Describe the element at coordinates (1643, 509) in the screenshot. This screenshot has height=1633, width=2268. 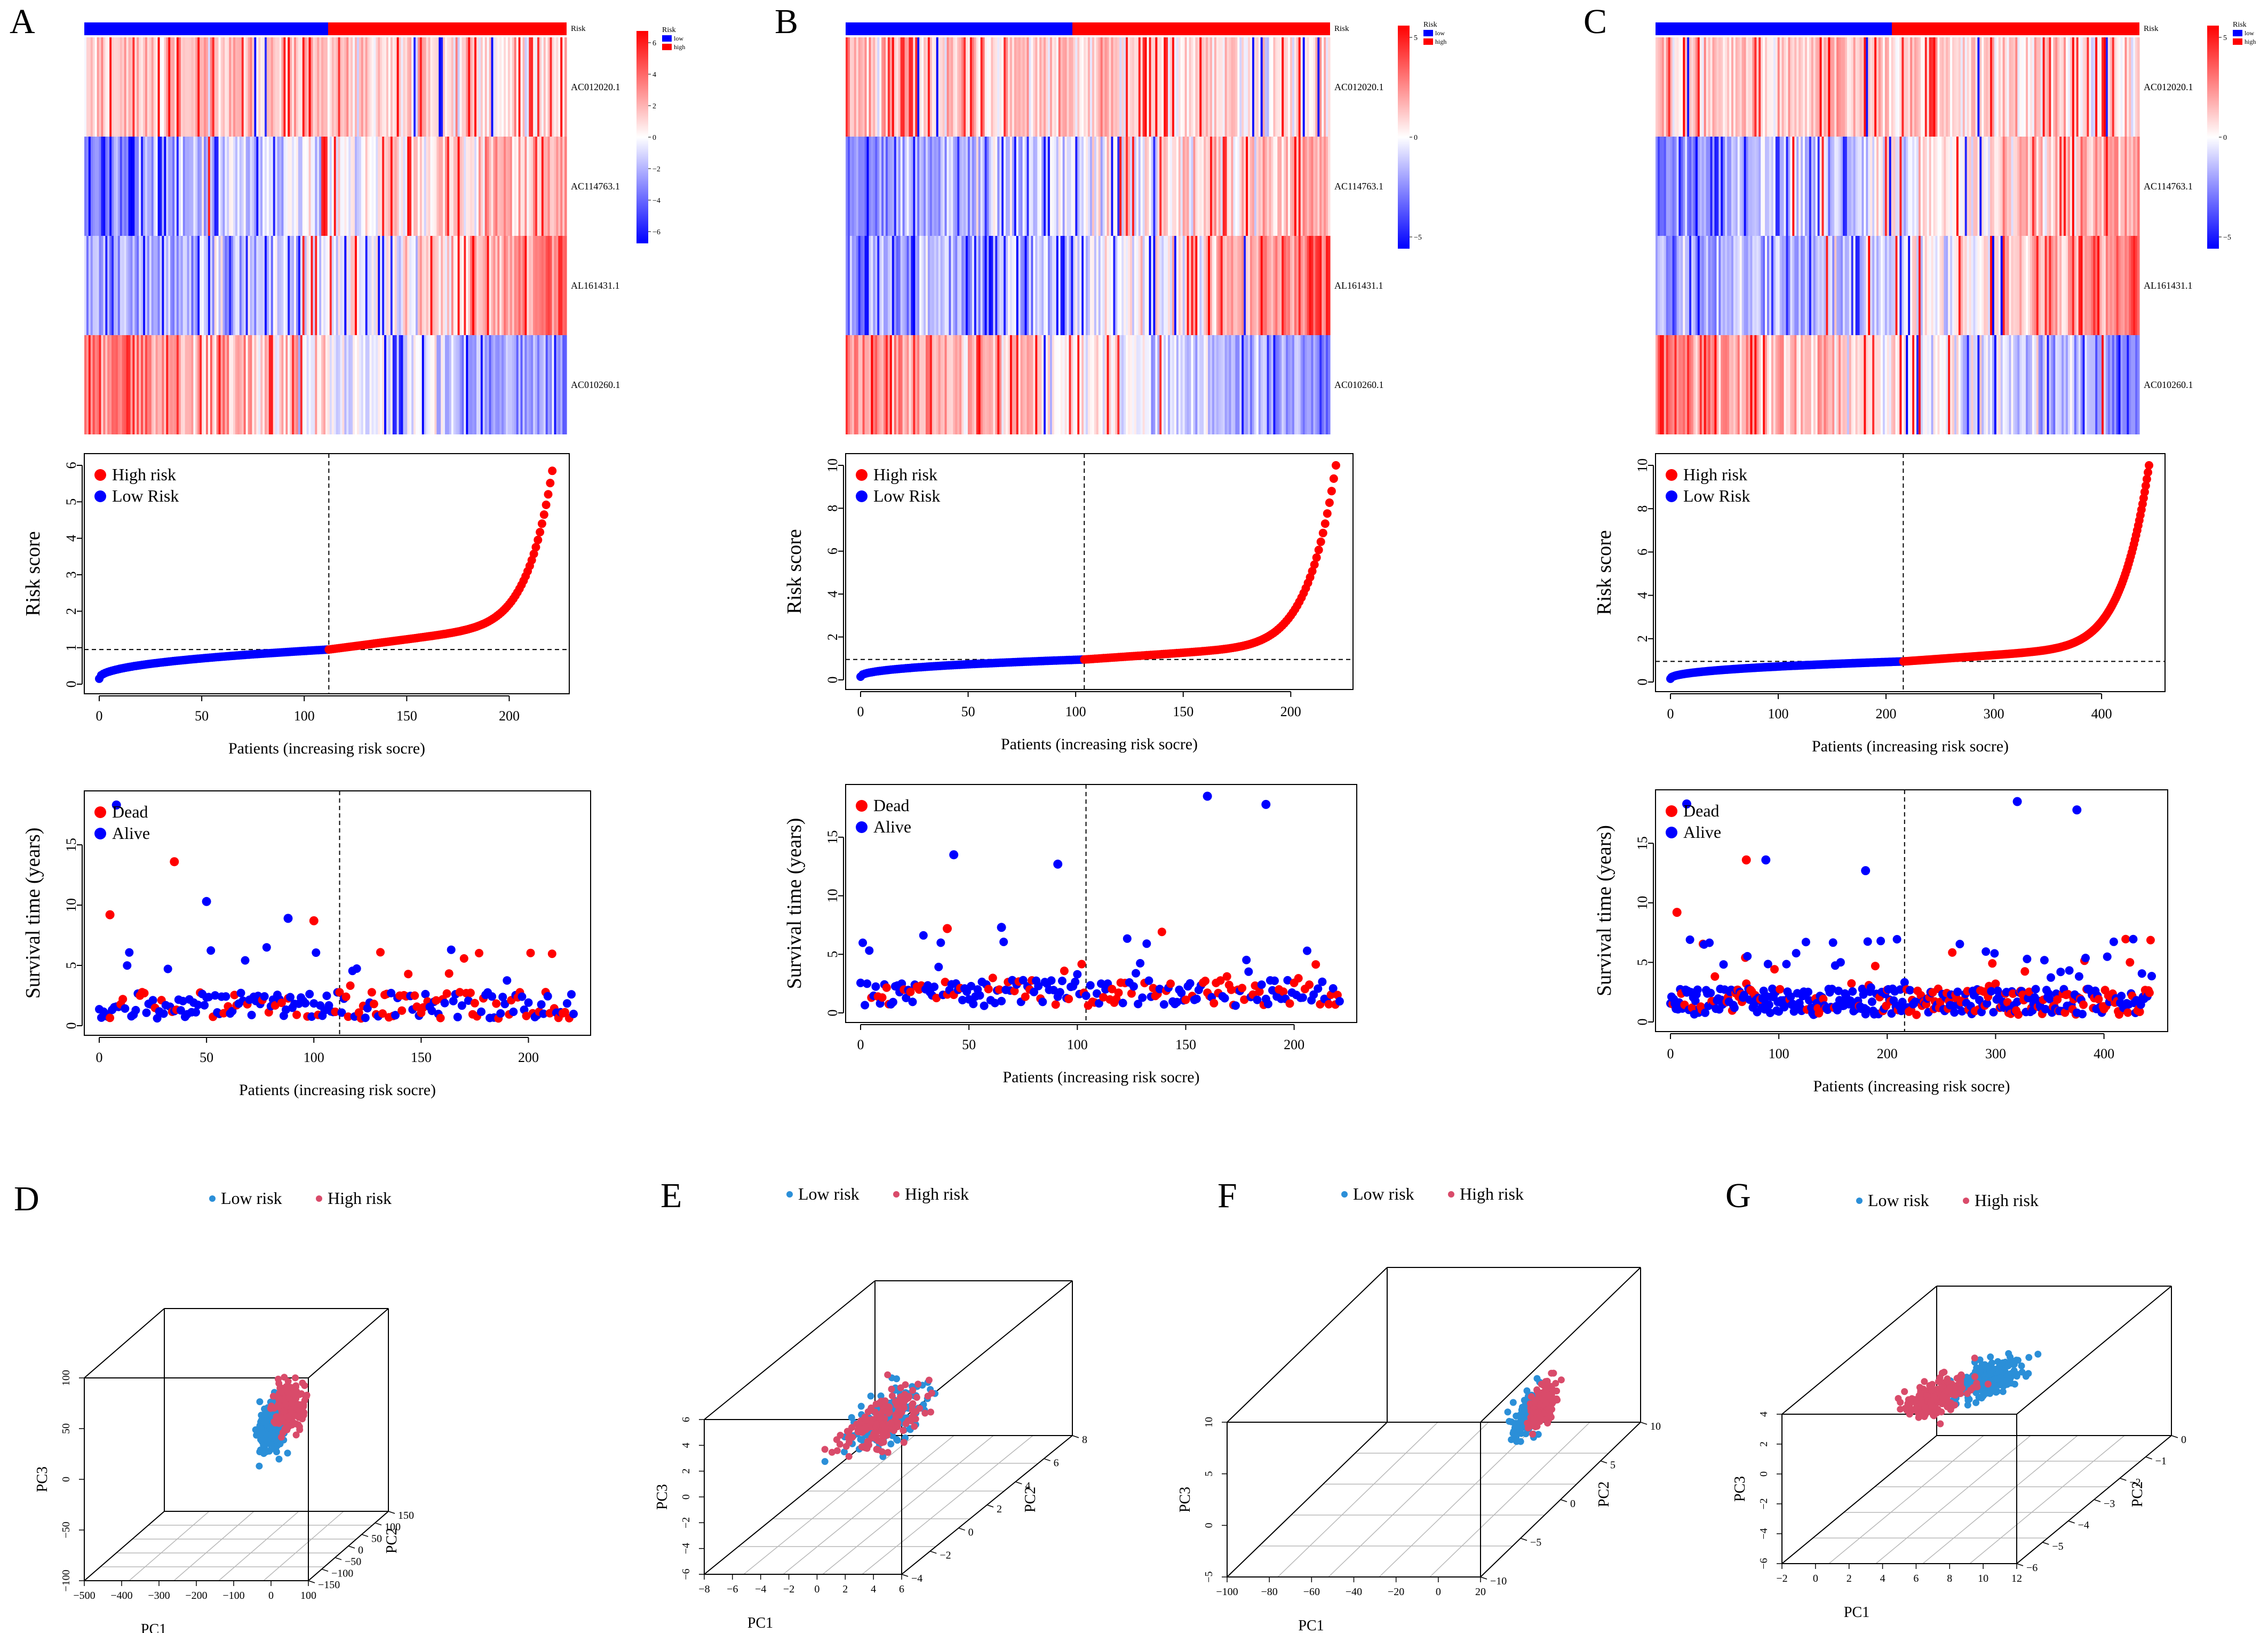
I see `y-tick-label: 8` at that location.